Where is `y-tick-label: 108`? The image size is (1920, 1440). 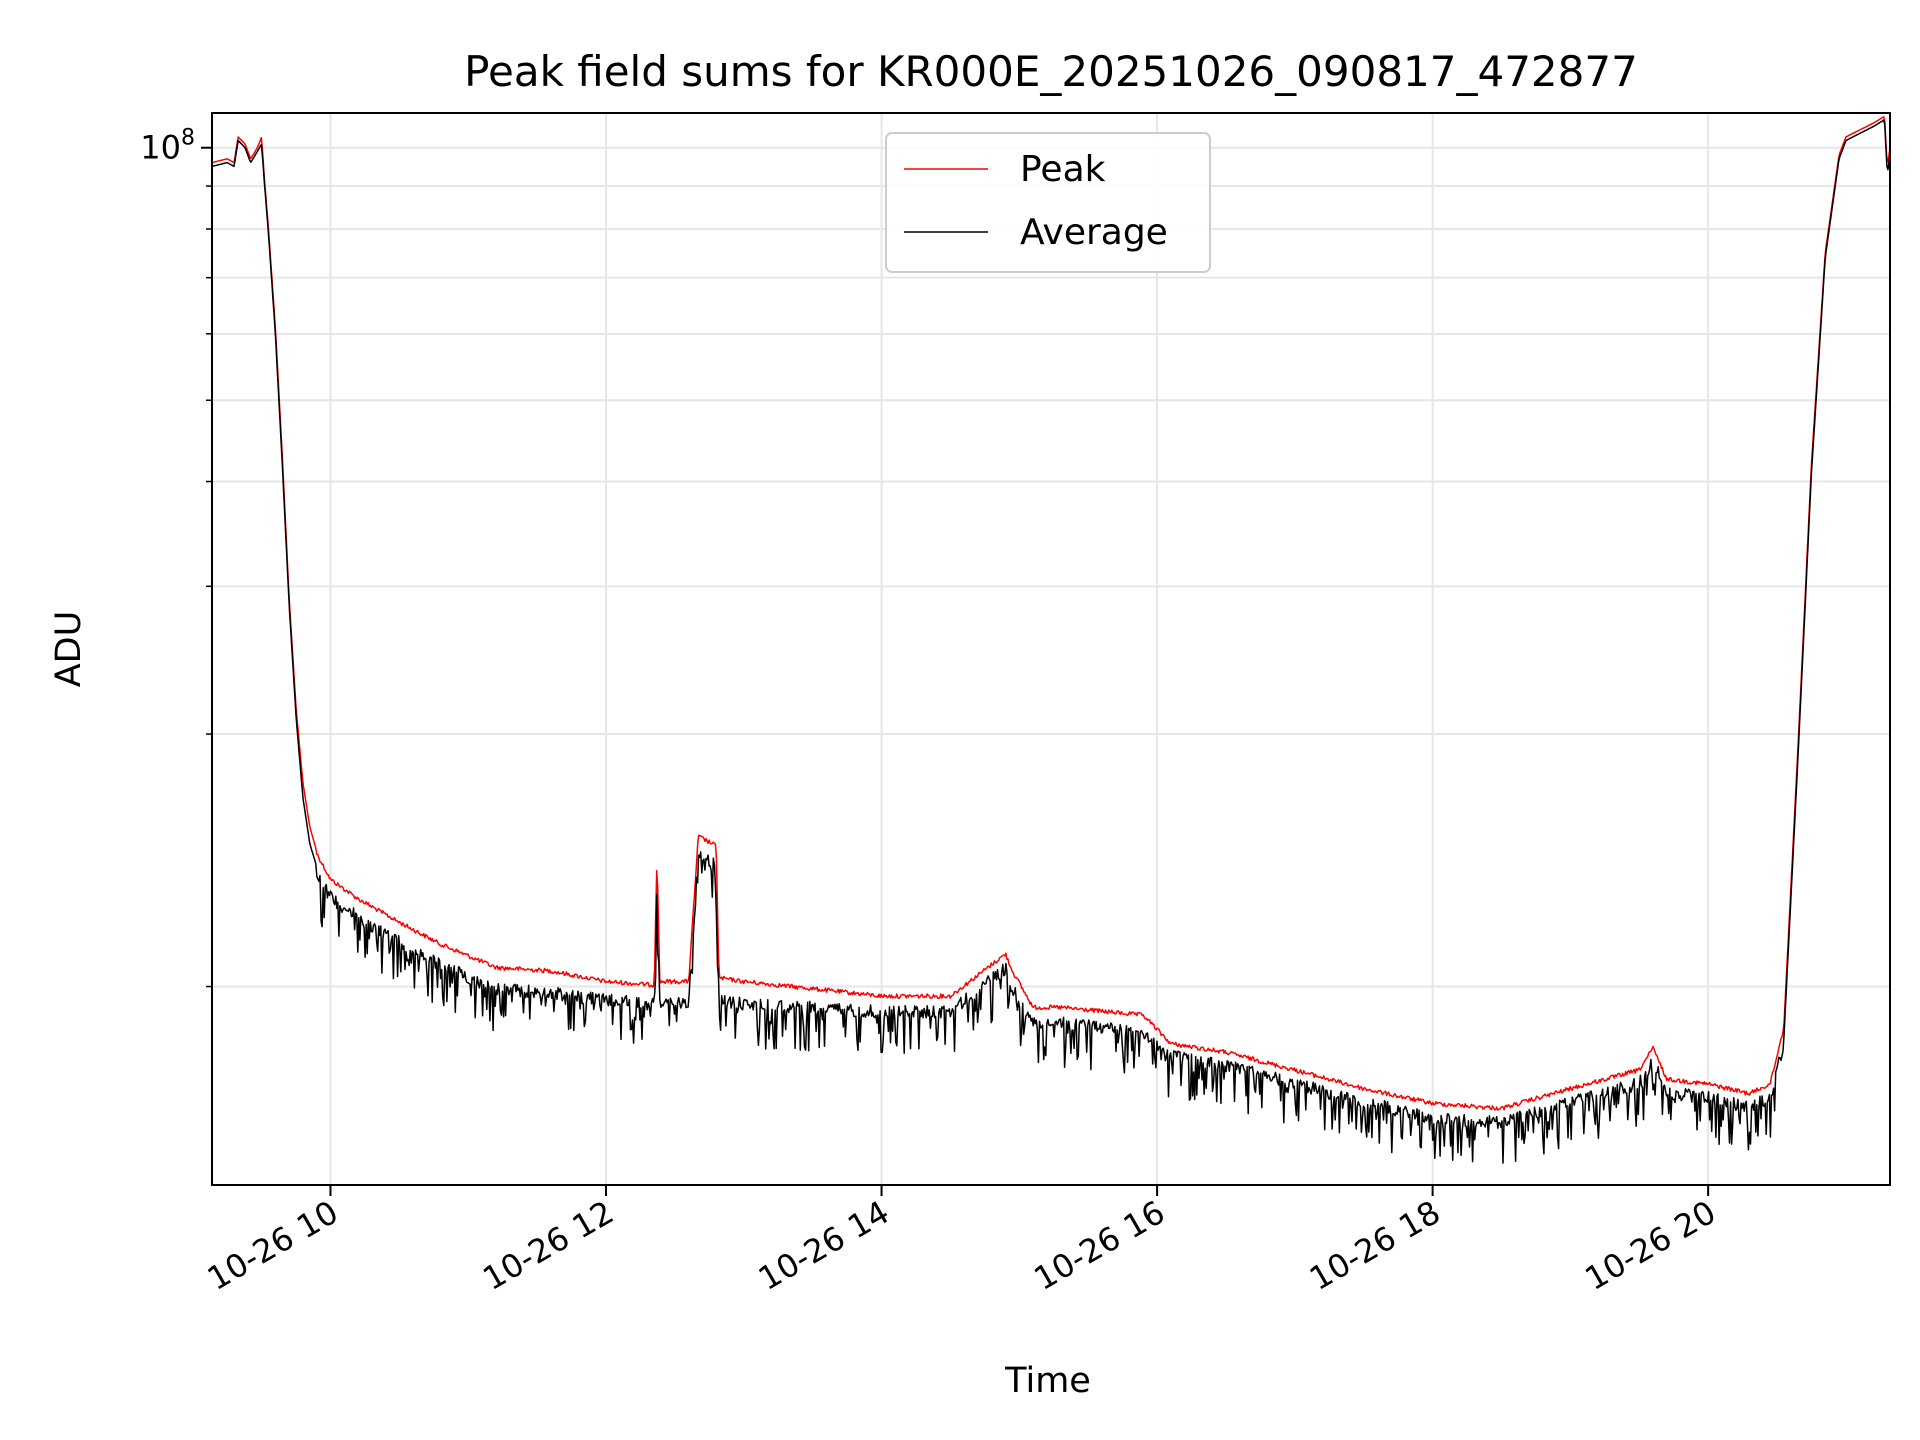 y-tick-label: 108 is located at coordinates (167, 146).